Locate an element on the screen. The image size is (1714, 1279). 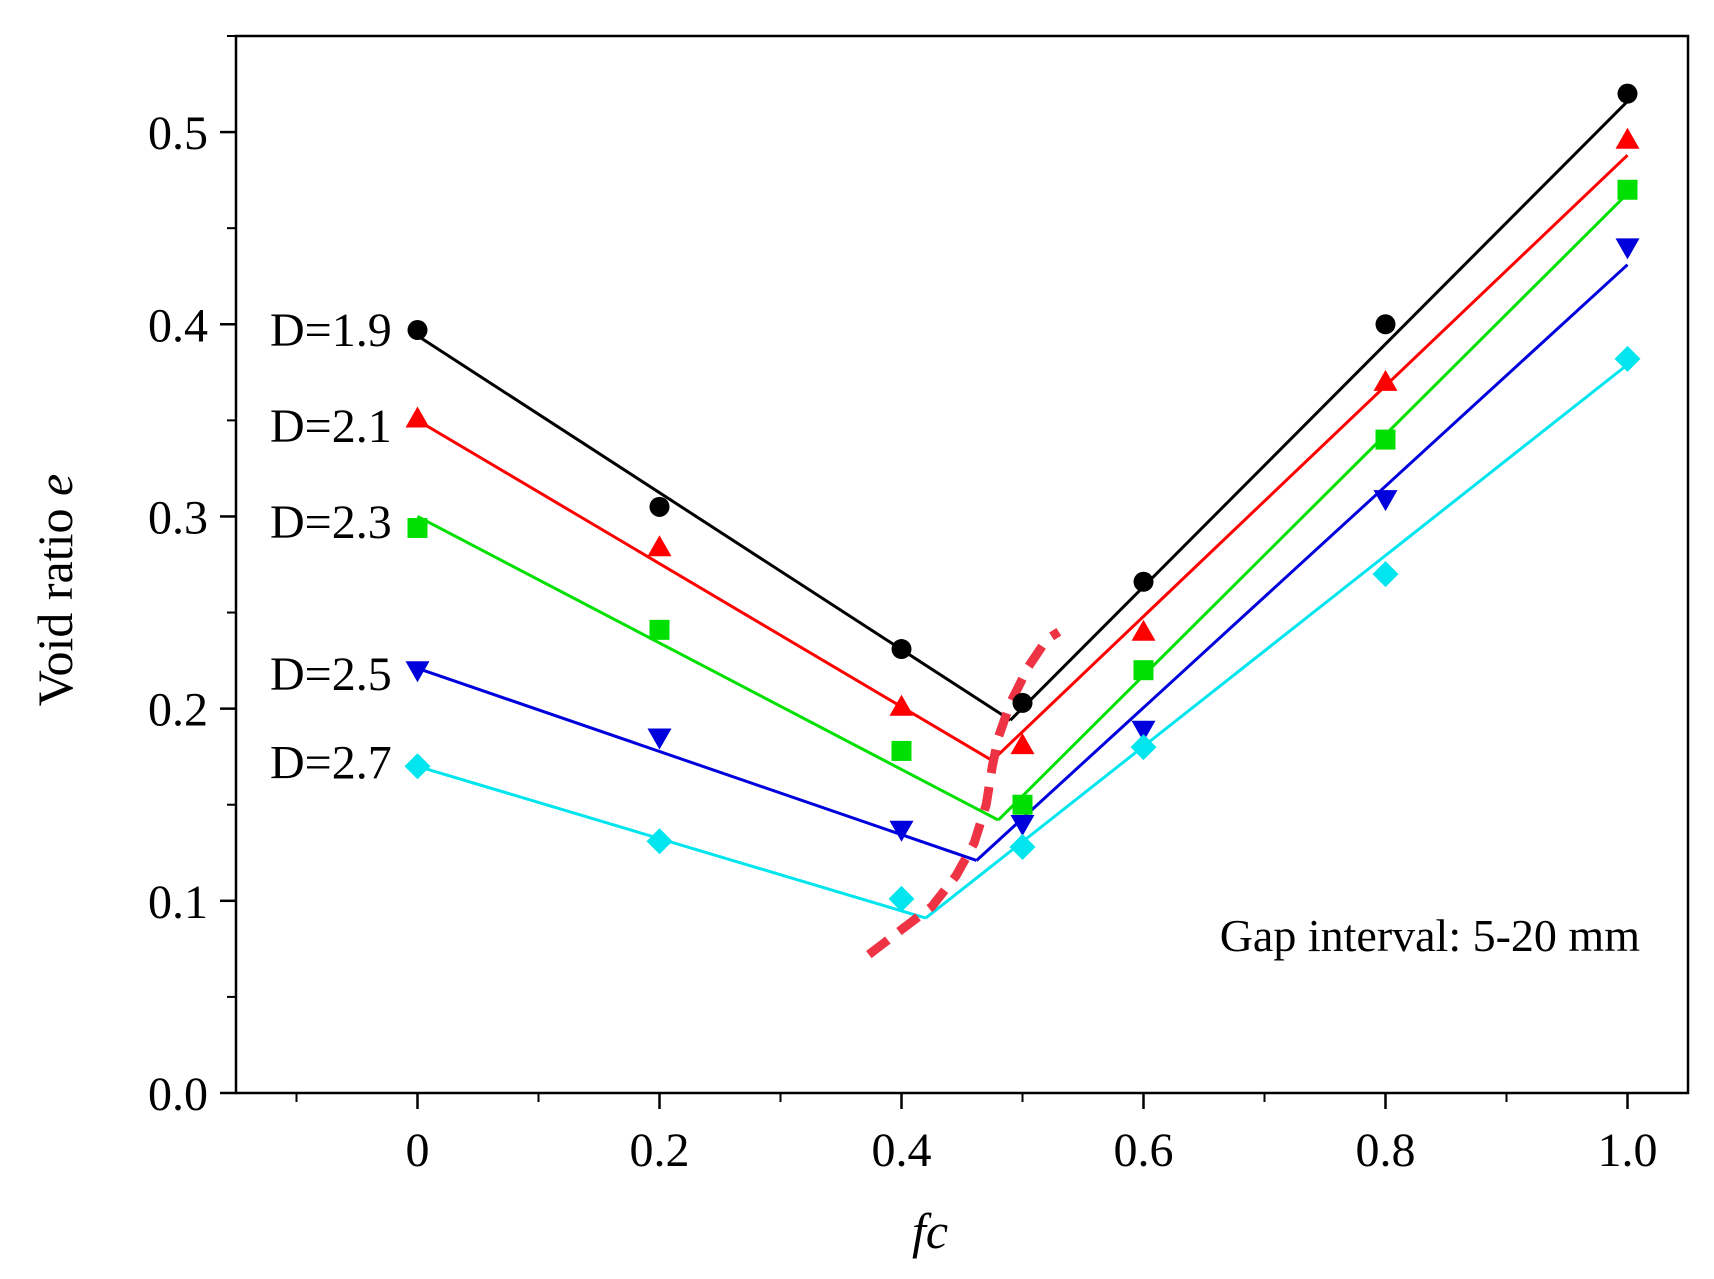
x-tick-label: 0.2 is located at coordinates (660, 1150).